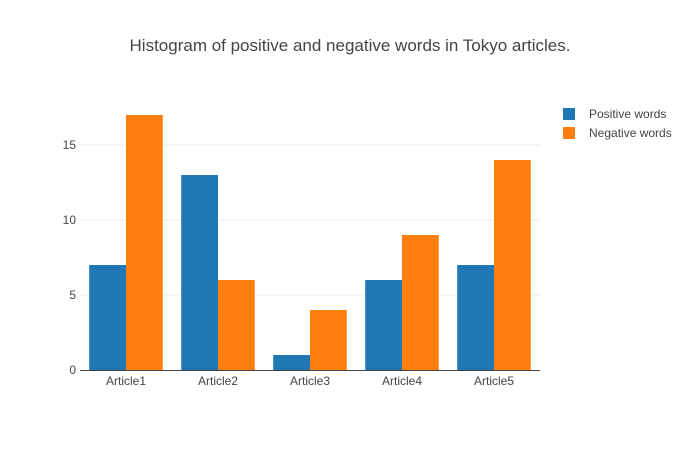 Image resolution: width=700 pixels, height=455 pixels. What do you see at coordinates (236, 325) in the screenshot?
I see `bar-negative-words-article2` at bounding box center [236, 325].